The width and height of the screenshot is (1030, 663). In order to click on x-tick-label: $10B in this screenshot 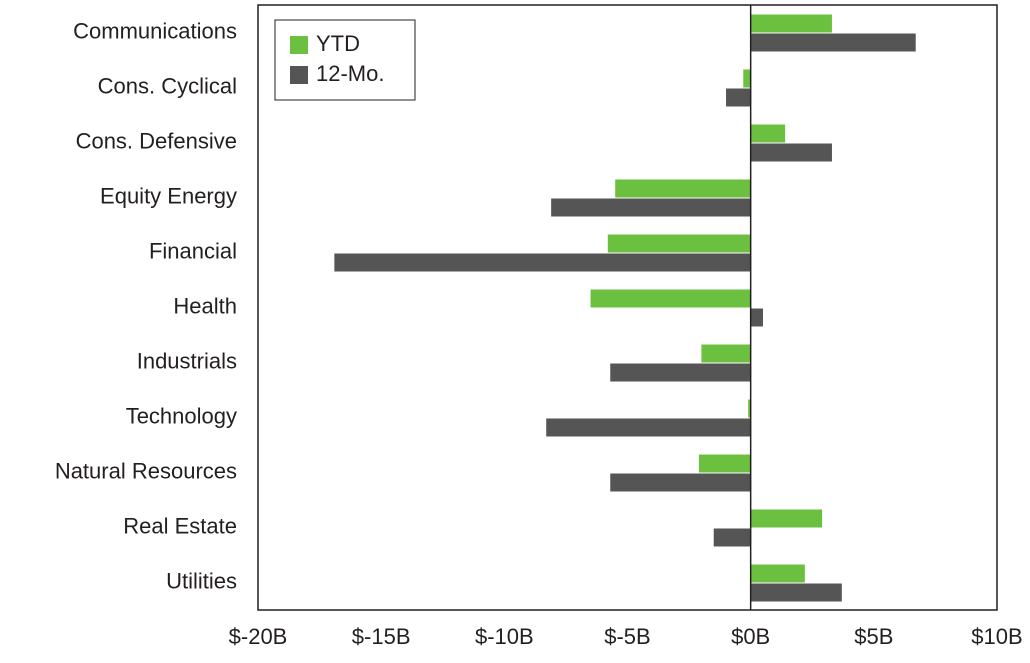, I will do `click(996, 636)`.